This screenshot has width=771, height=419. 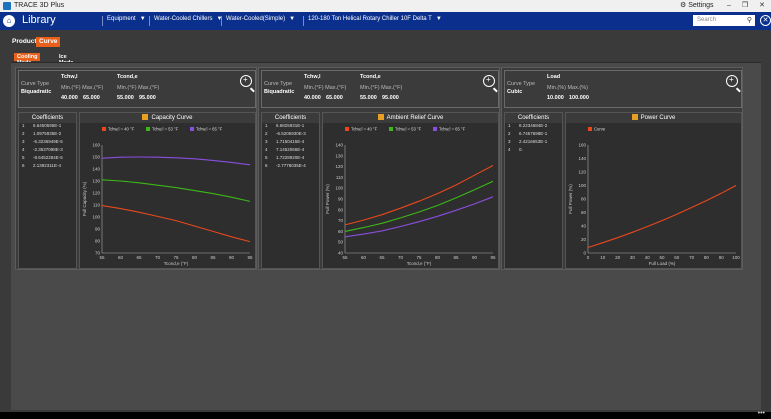 What do you see at coordinates (96, 217) in the screenshot?
I see `y-tick-label: 100` at bounding box center [96, 217].